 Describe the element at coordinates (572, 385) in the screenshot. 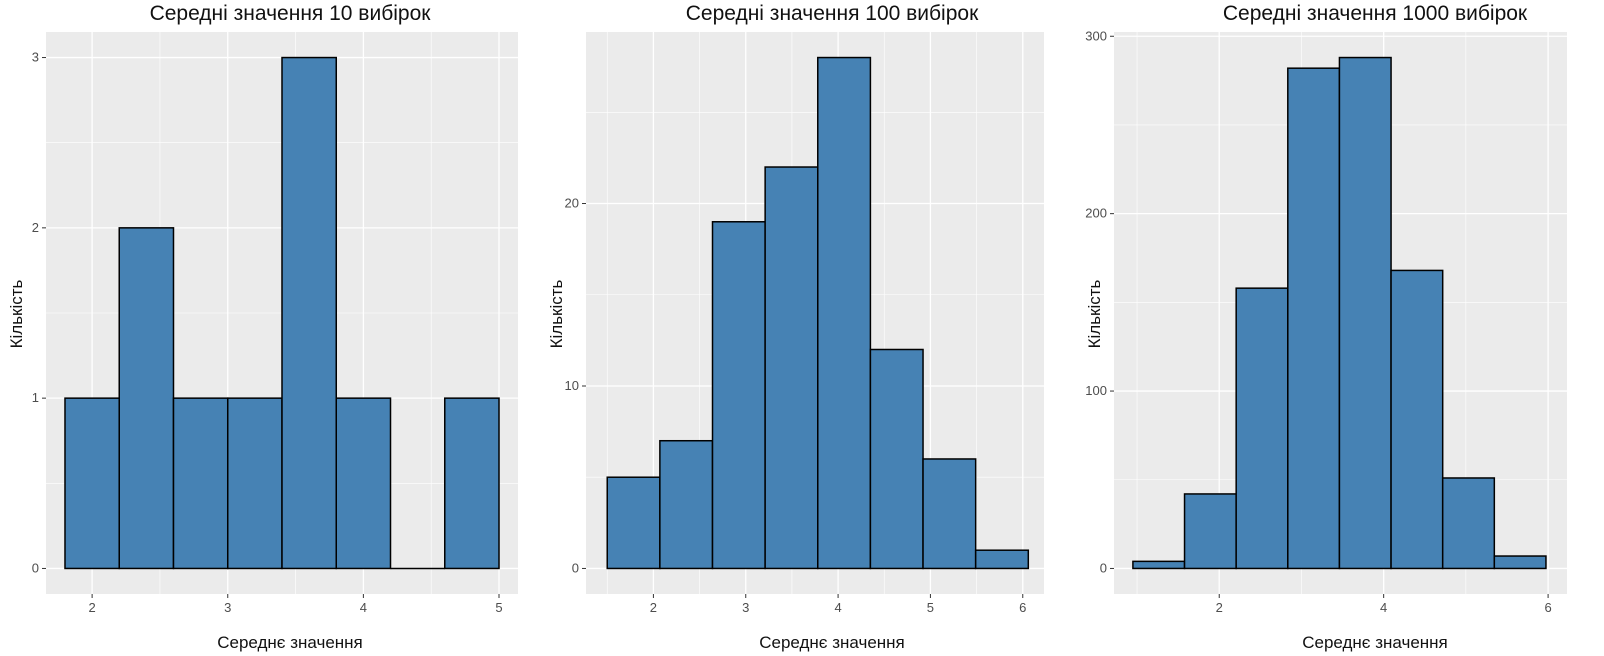

I see `y-tick-label: 10` at that location.